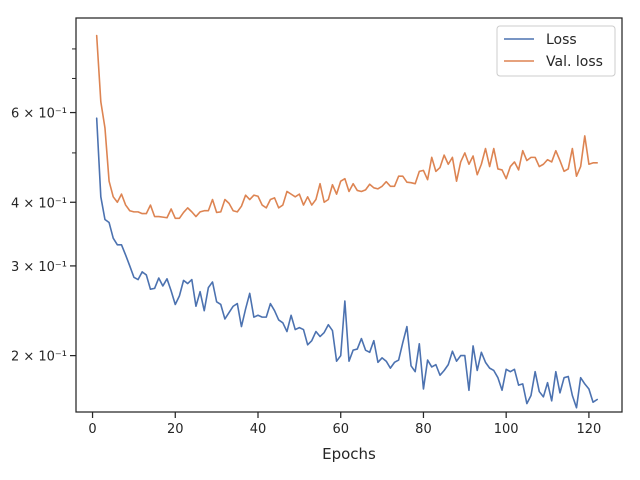  I want to click on y-axis-ticks: 2 × 10⁻¹ 3 × 10⁻¹ 4 × 10⁻¹ 6 × 10⁻¹, so click(43, 206).